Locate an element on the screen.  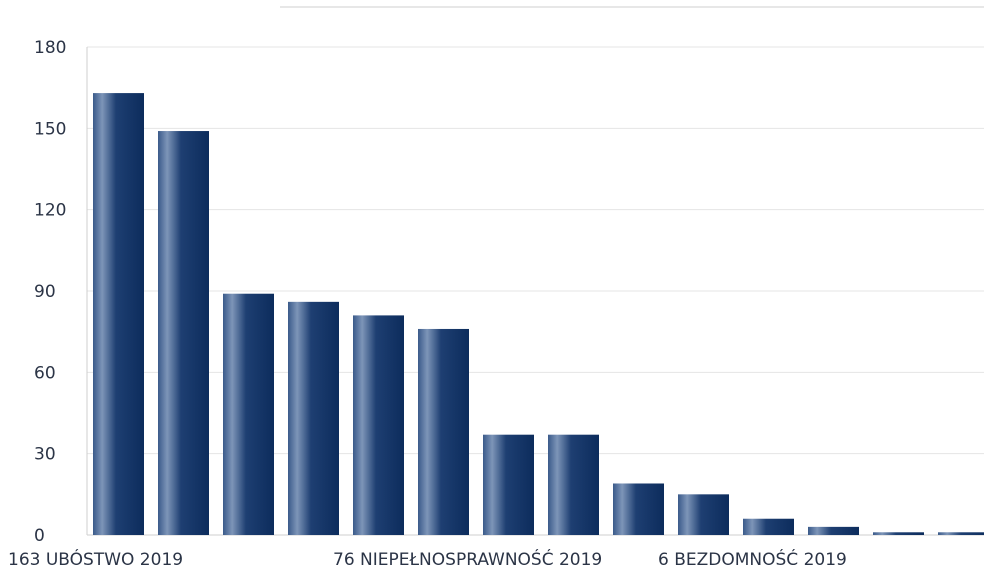
y-tick-label: 0 is located at coordinates (39, 536).